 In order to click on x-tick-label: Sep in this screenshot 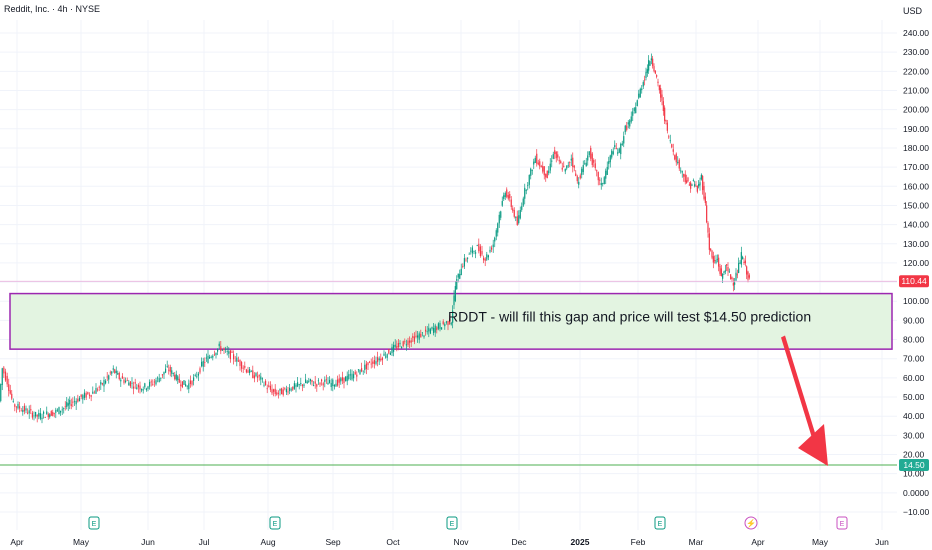, I will do `click(332, 542)`.